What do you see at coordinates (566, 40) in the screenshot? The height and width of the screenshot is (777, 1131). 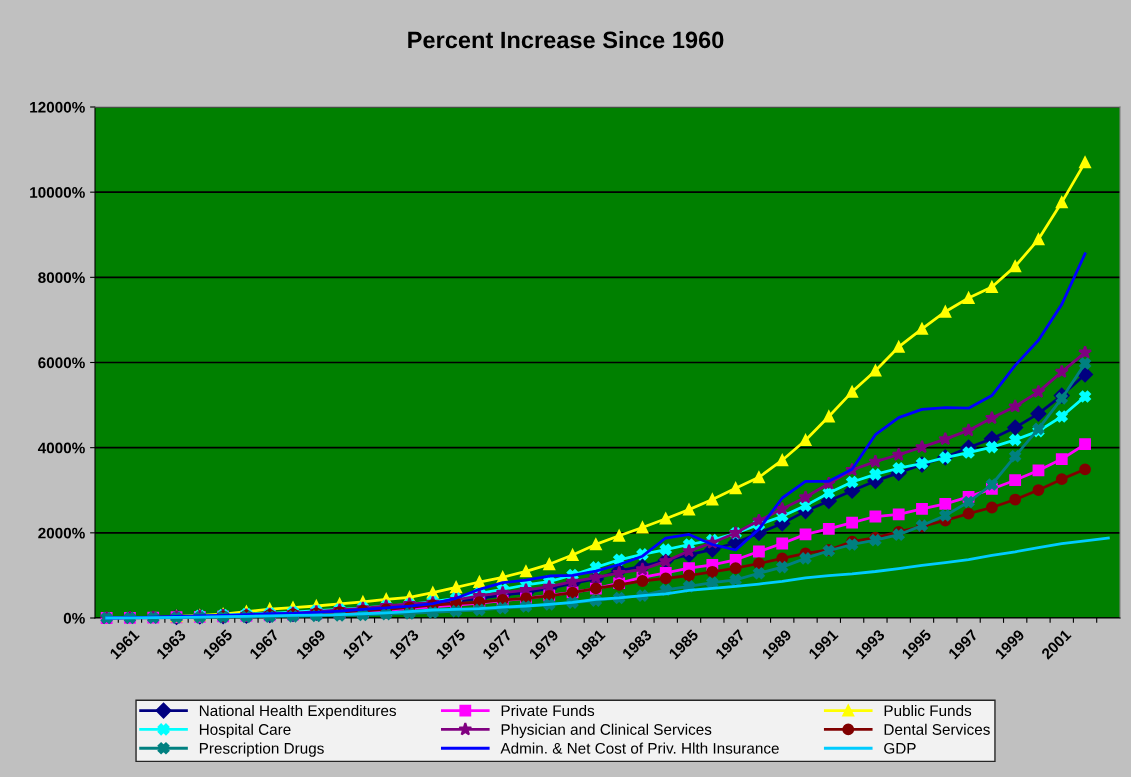 I see `chart-title: Percent Increase Since 1960` at bounding box center [566, 40].